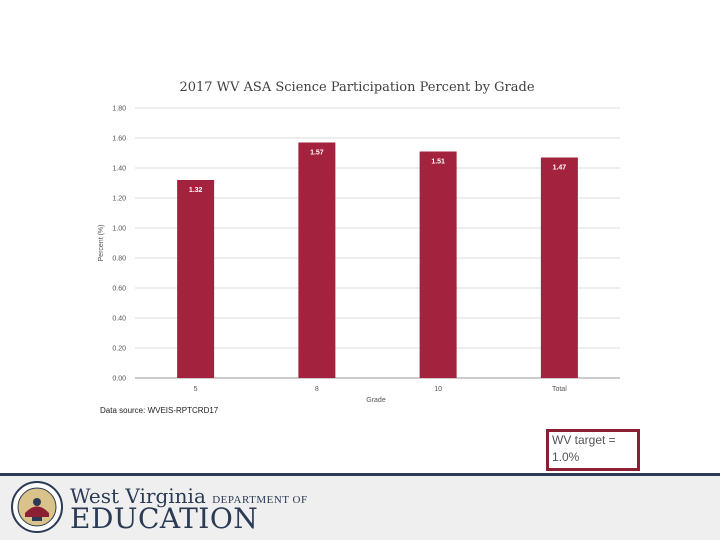  What do you see at coordinates (593, 450) in the screenshot?
I see `target-callout: WV target = 1.0%` at bounding box center [593, 450].